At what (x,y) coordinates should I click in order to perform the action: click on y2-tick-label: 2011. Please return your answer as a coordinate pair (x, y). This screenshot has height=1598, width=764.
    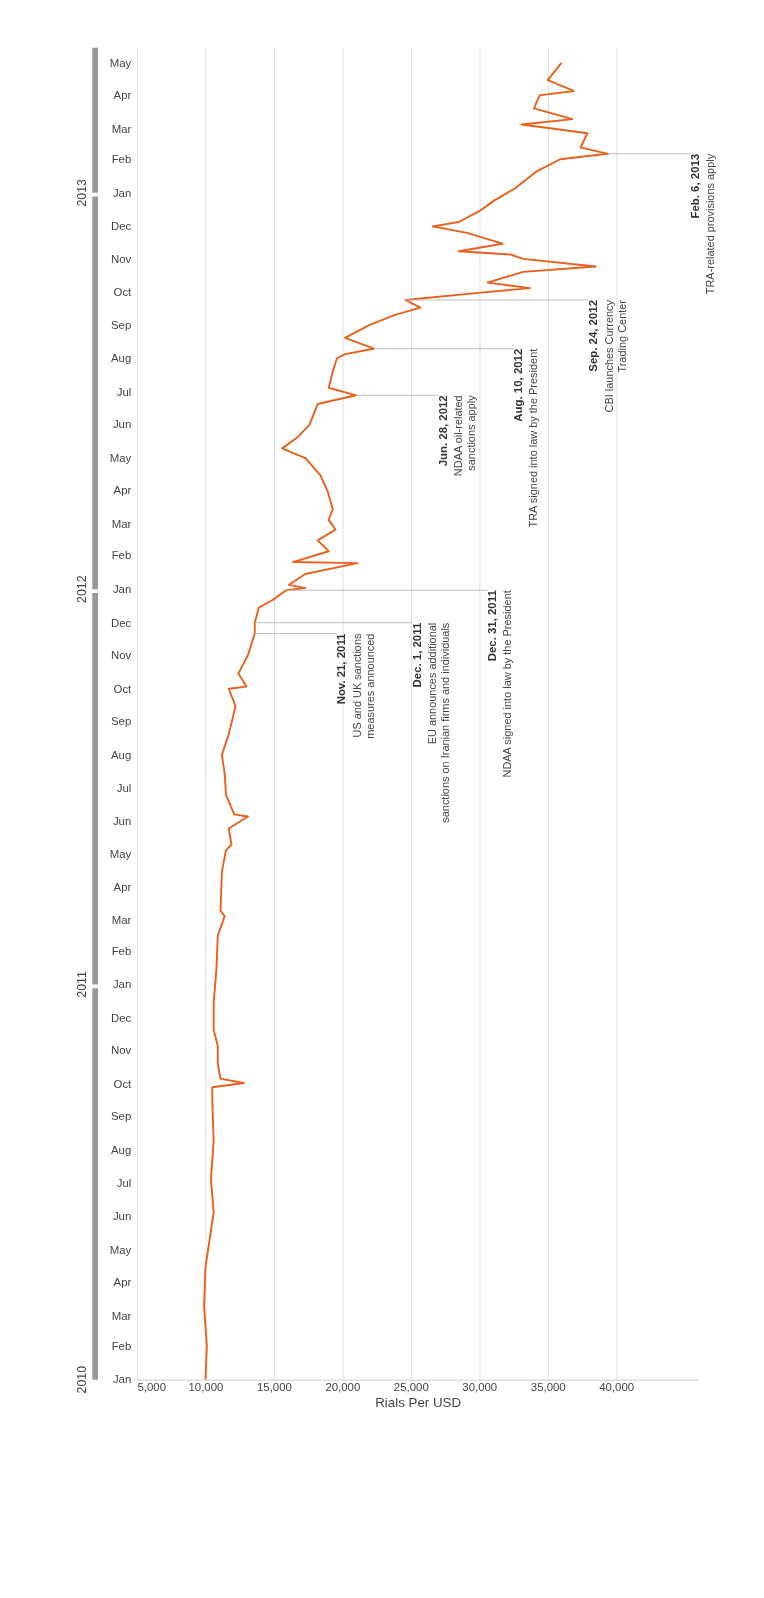
    Looking at the image, I should click on (81, 984).